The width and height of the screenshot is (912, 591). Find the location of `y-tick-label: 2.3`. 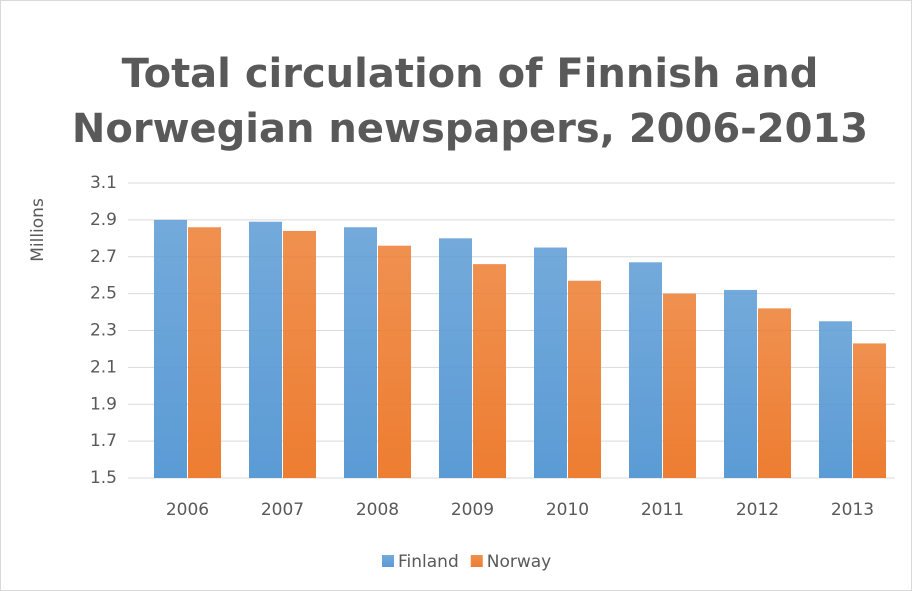

y-tick-label: 2.3 is located at coordinates (103, 331).